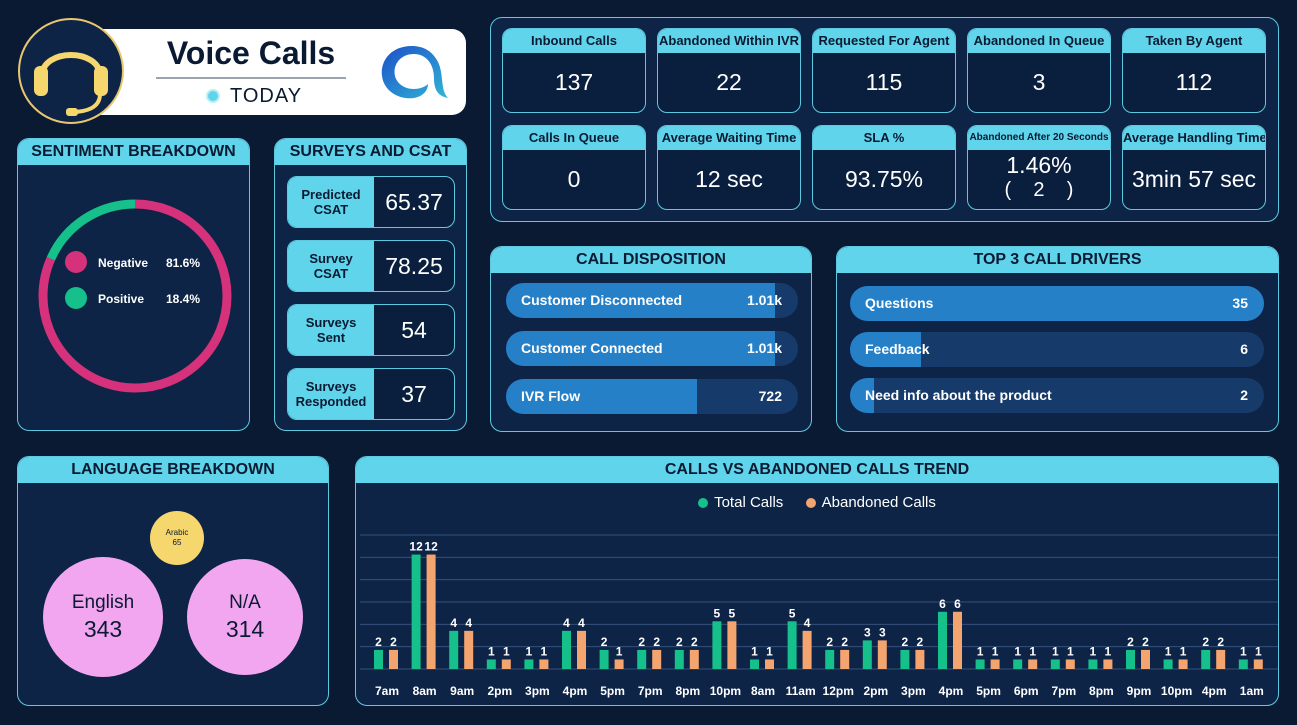 The image size is (1297, 725). I want to click on legend-positive-dot, so click(76, 298).